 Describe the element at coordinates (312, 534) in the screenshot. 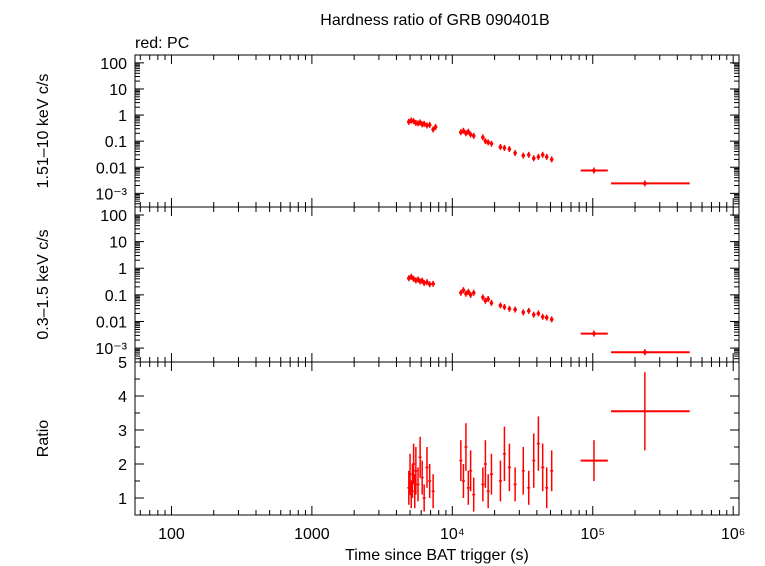

I see `x-tick-label: 1000` at that location.